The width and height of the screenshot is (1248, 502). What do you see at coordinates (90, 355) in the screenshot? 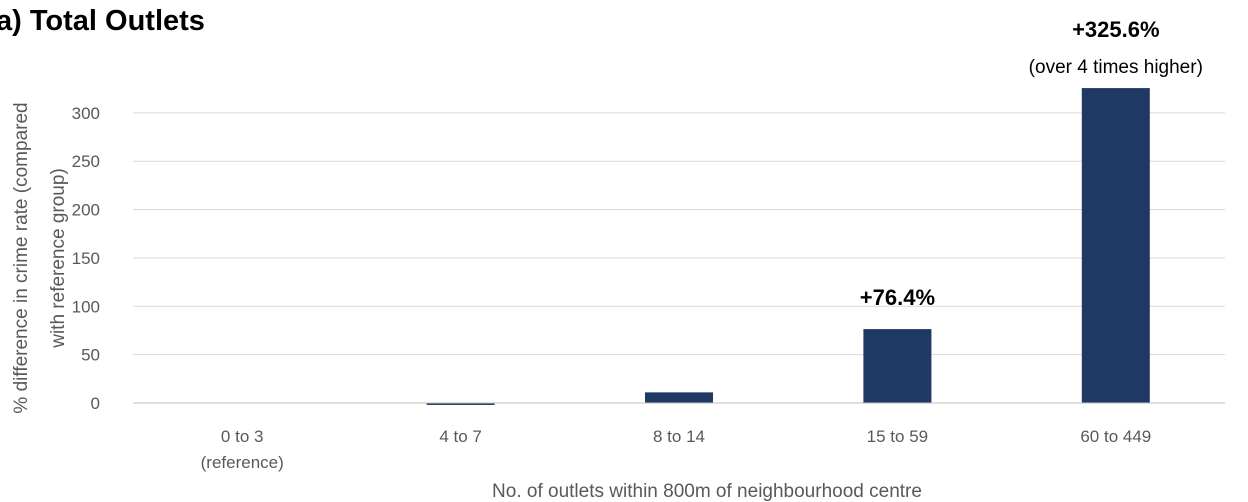
I see `y-tick-label: 50` at bounding box center [90, 355].